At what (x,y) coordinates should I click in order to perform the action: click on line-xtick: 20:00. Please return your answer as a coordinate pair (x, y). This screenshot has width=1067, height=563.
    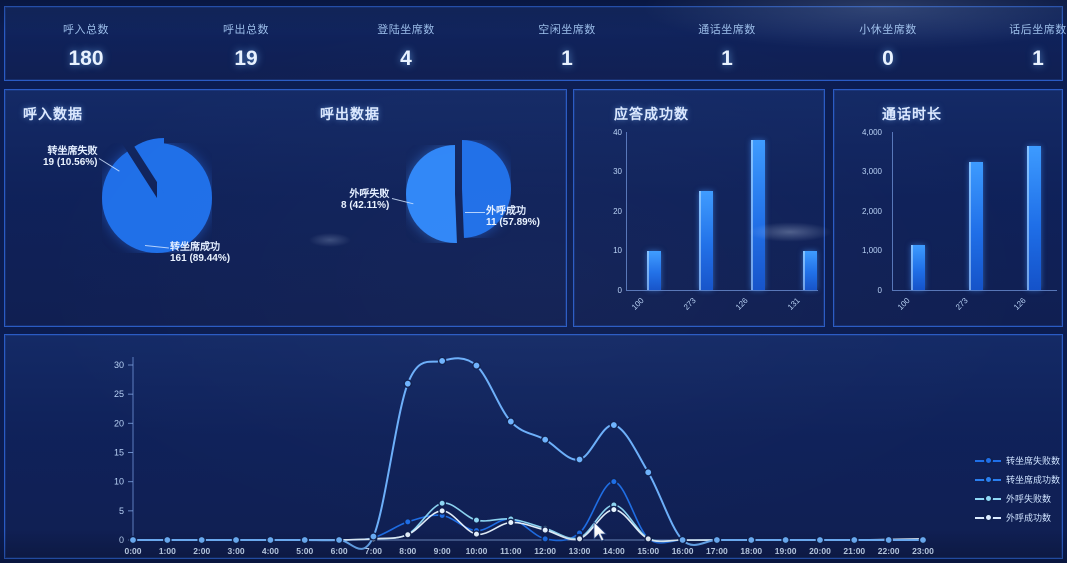
    Looking at the image, I should click on (820, 551).